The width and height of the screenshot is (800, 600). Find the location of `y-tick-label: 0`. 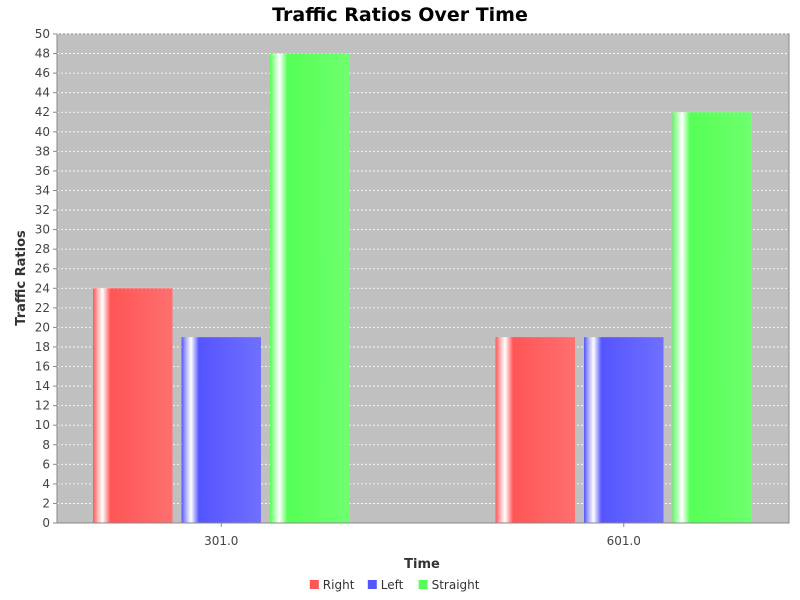

y-tick-label: 0 is located at coordinates (46, 523).